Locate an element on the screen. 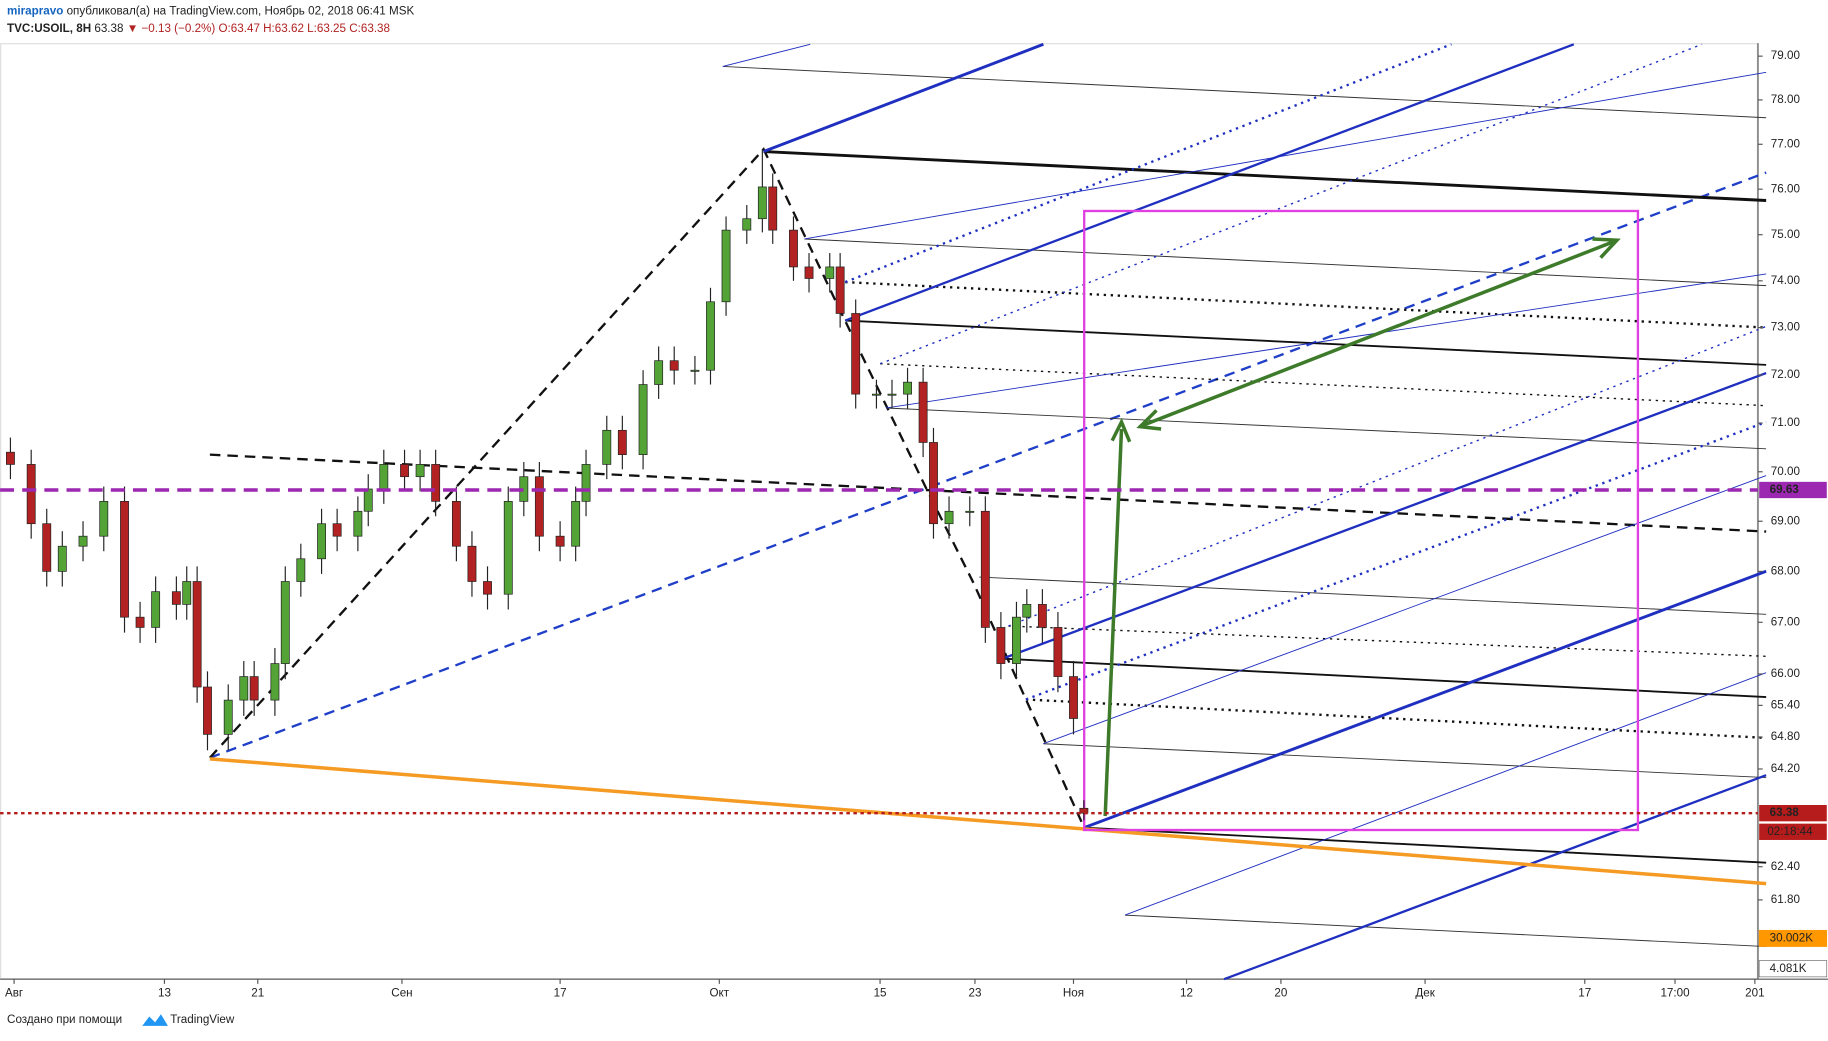 The image size is (1828, 1041). y-tick-label: 72.00 is located at coordinates (1786, 374).